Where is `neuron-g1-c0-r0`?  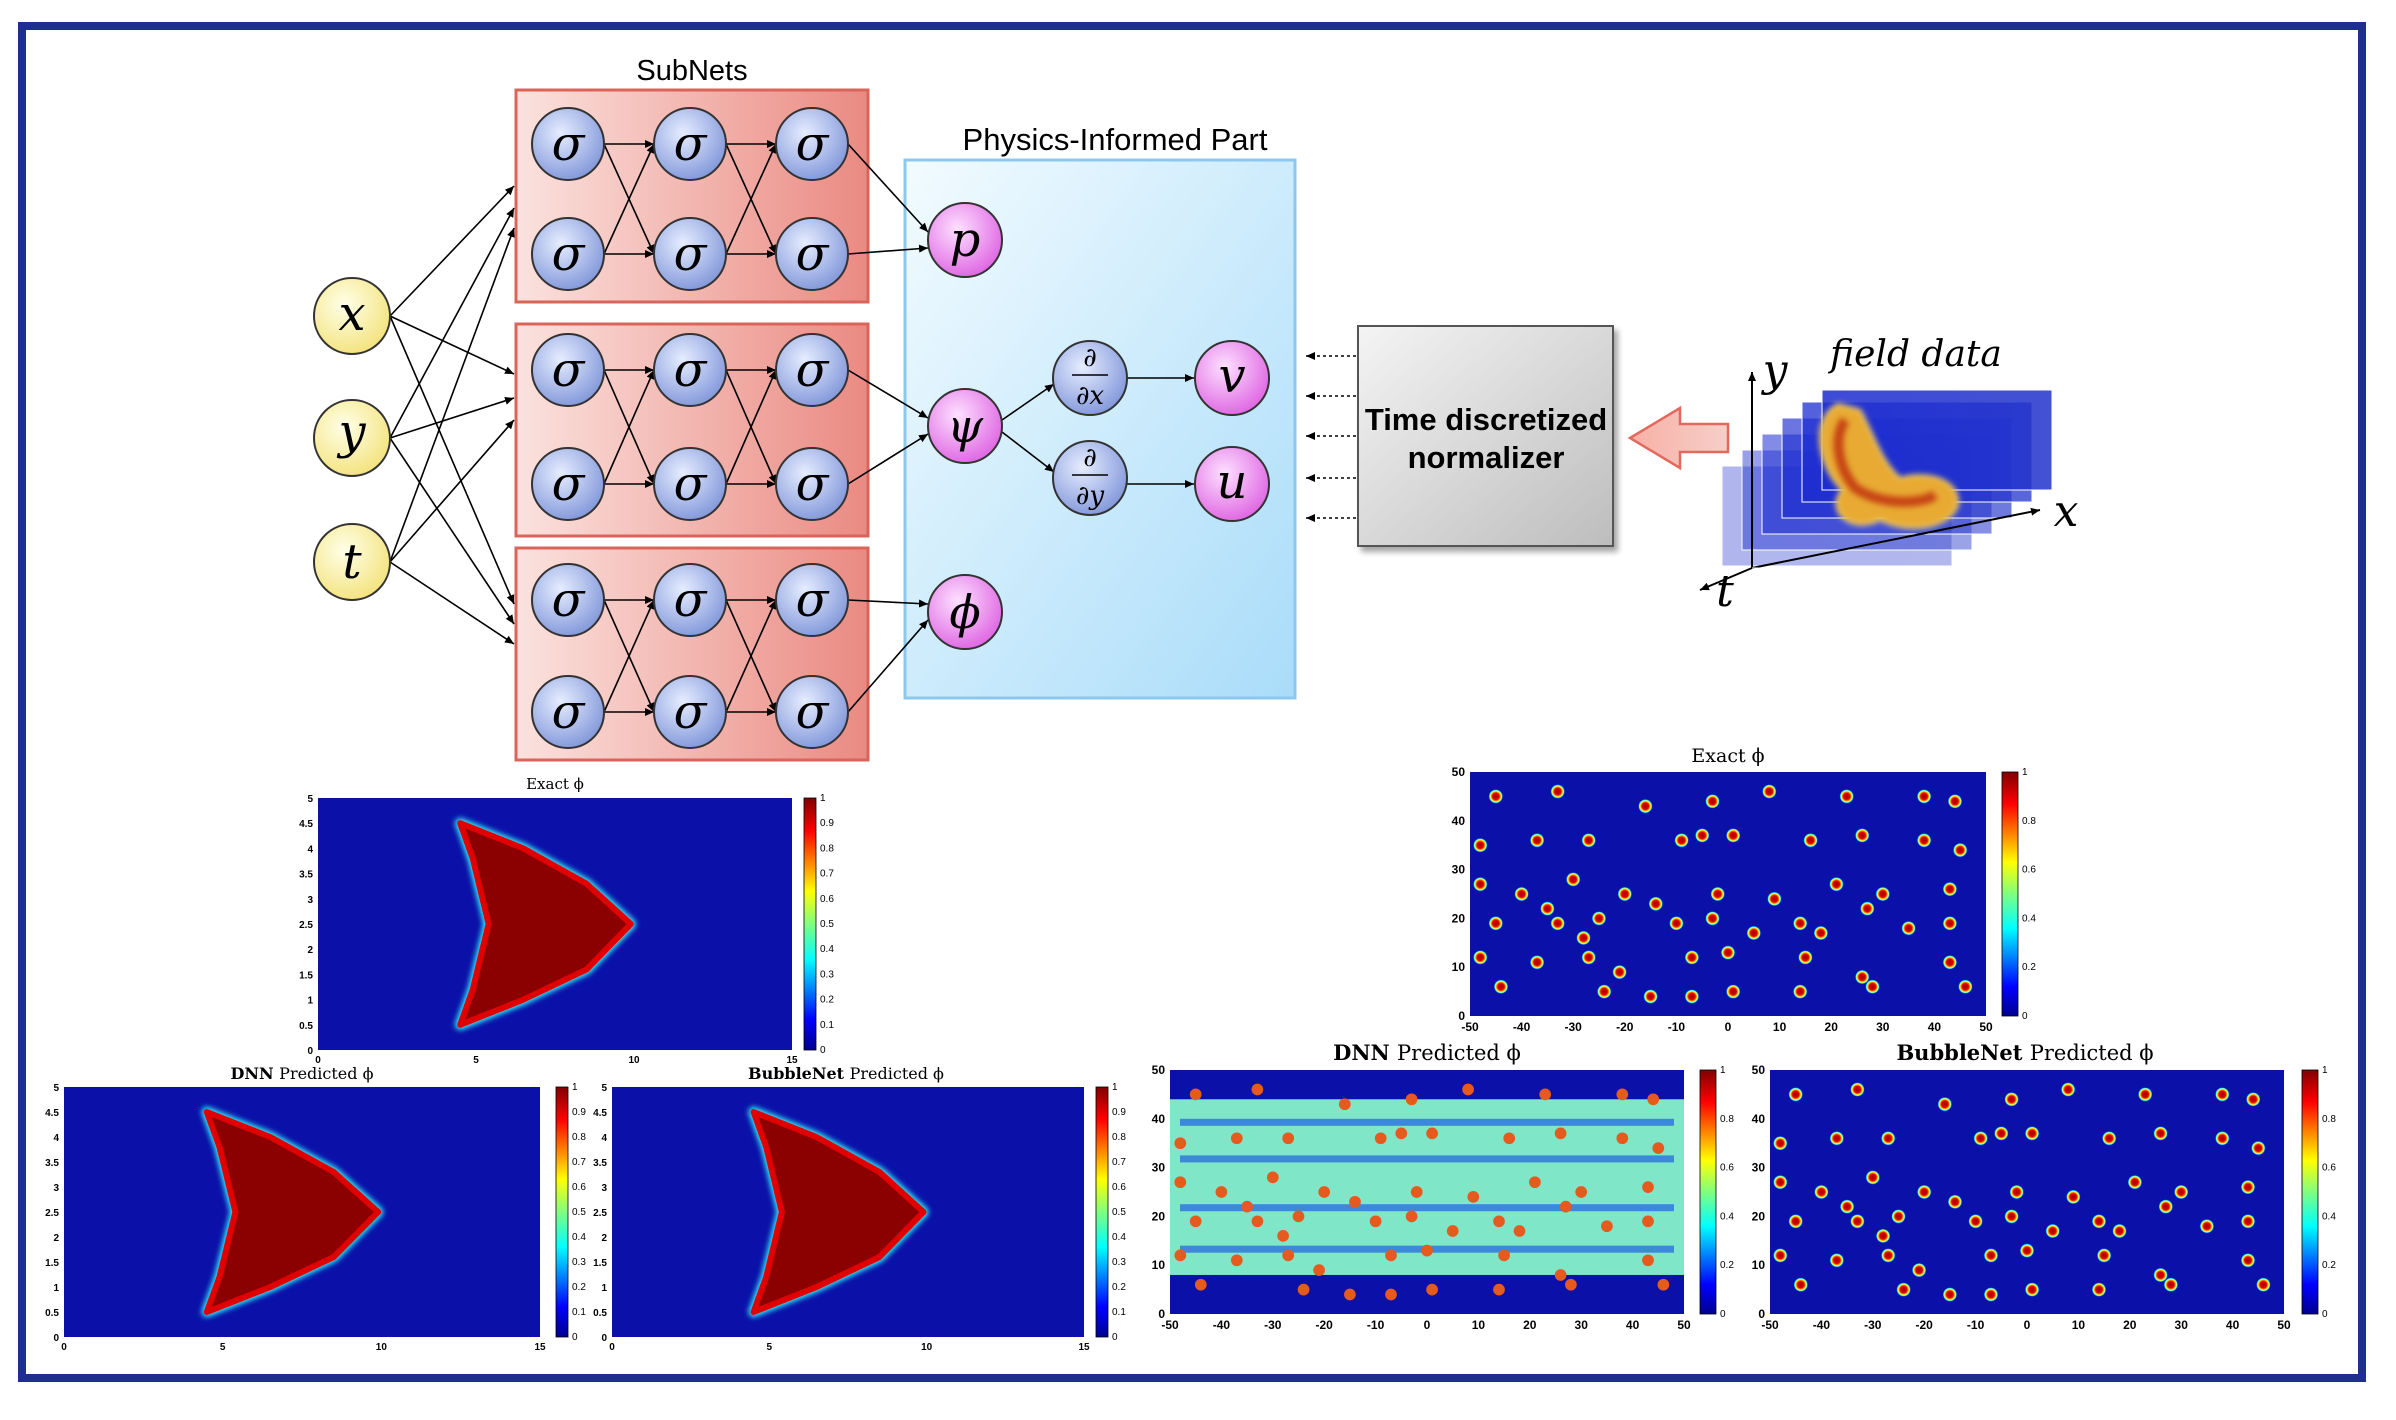 neuron-g1-c0-r0 is located at coordinates (568, 370).